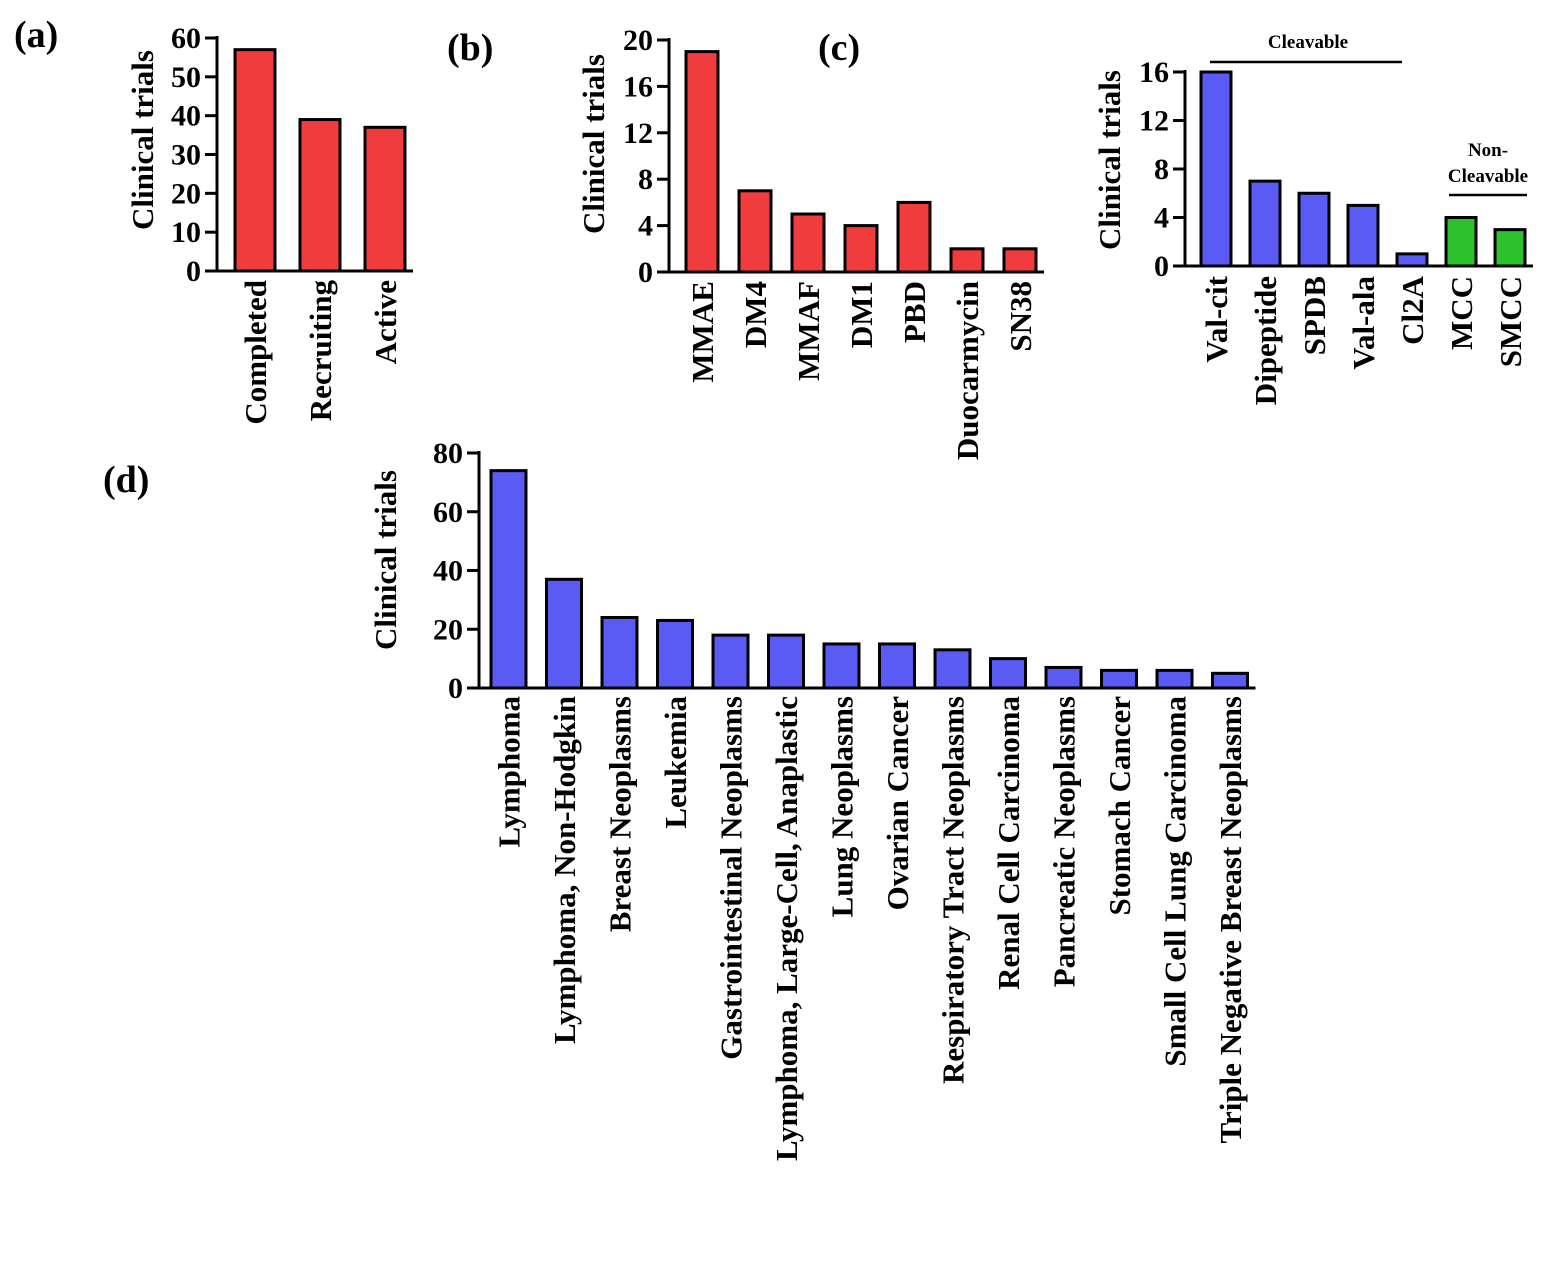 Image resolution: width=1554 pixels, height=1268 pixels. What do you see at coordinates (1064, 841) in the screenshot?
I see `x-tick-label: Pancreatic Neoplasms` at bounding box center [1064, 841].